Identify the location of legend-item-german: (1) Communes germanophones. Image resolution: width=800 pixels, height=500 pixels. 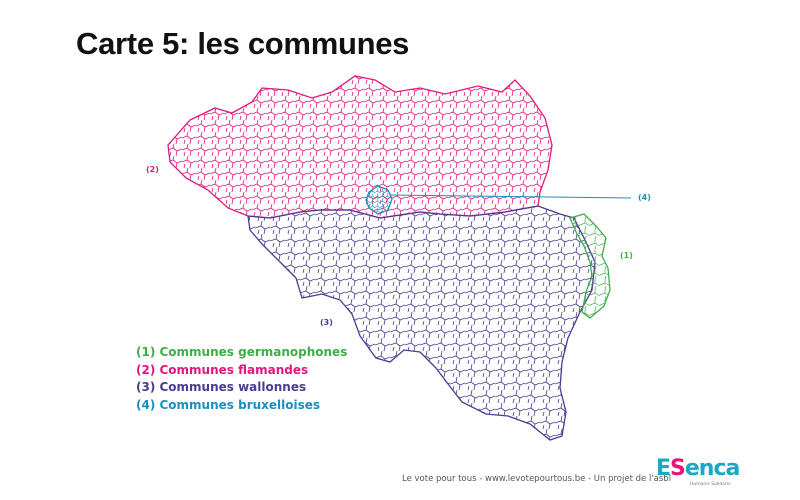
(242, 352).